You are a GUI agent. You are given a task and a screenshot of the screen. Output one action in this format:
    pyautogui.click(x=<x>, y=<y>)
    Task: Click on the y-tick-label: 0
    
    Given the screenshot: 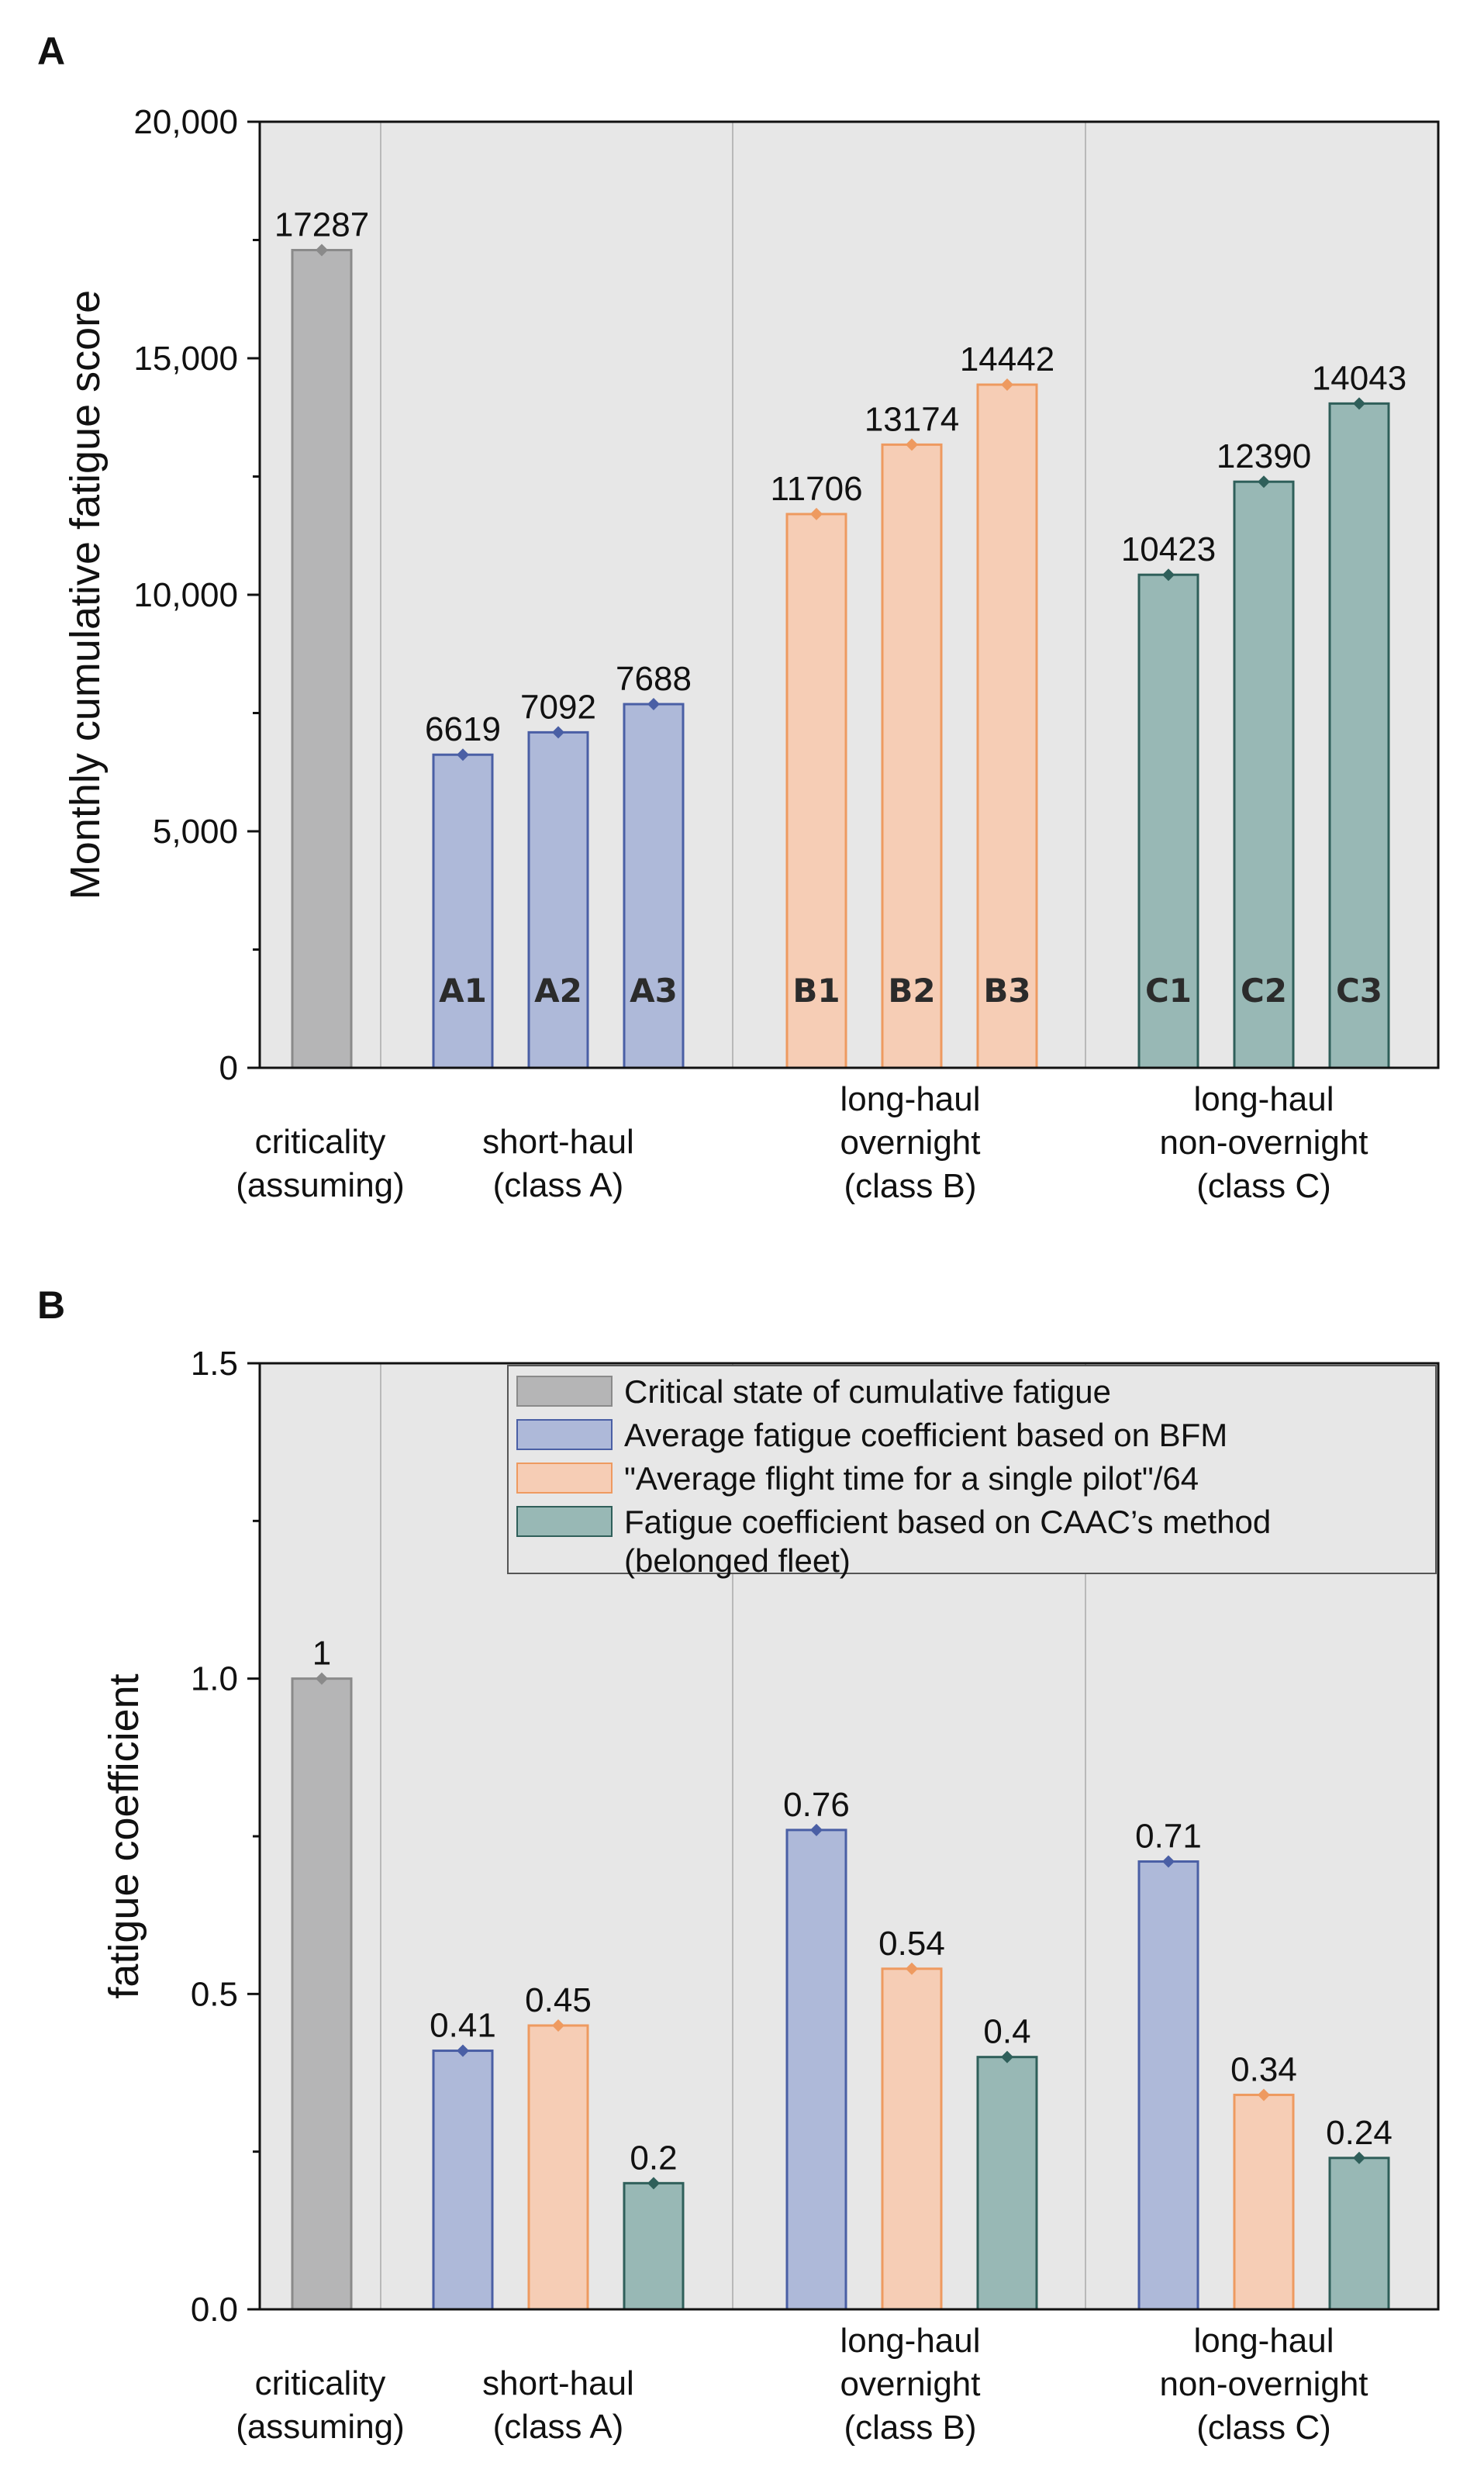 What is the action you would take?
    pyautogui.click(x=229, y=1068)
    